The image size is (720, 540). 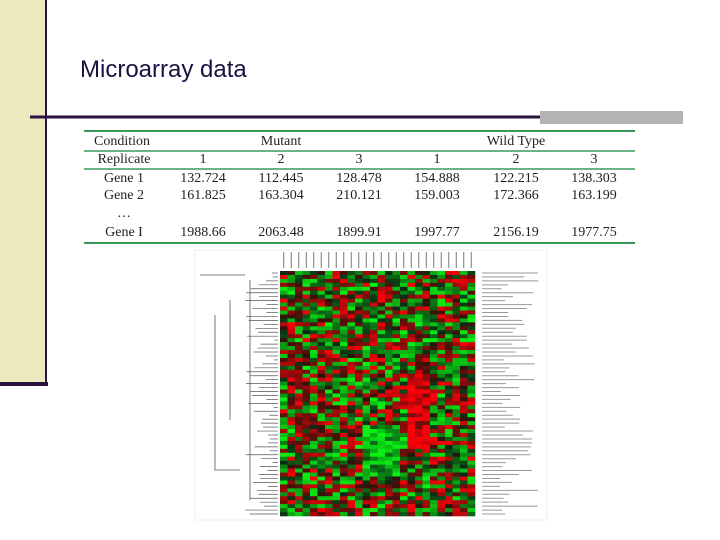 What do you see at coordinates (124, 232) in the screenshot?
I see `row-label: Gene I` at bounding box center [124, 232].